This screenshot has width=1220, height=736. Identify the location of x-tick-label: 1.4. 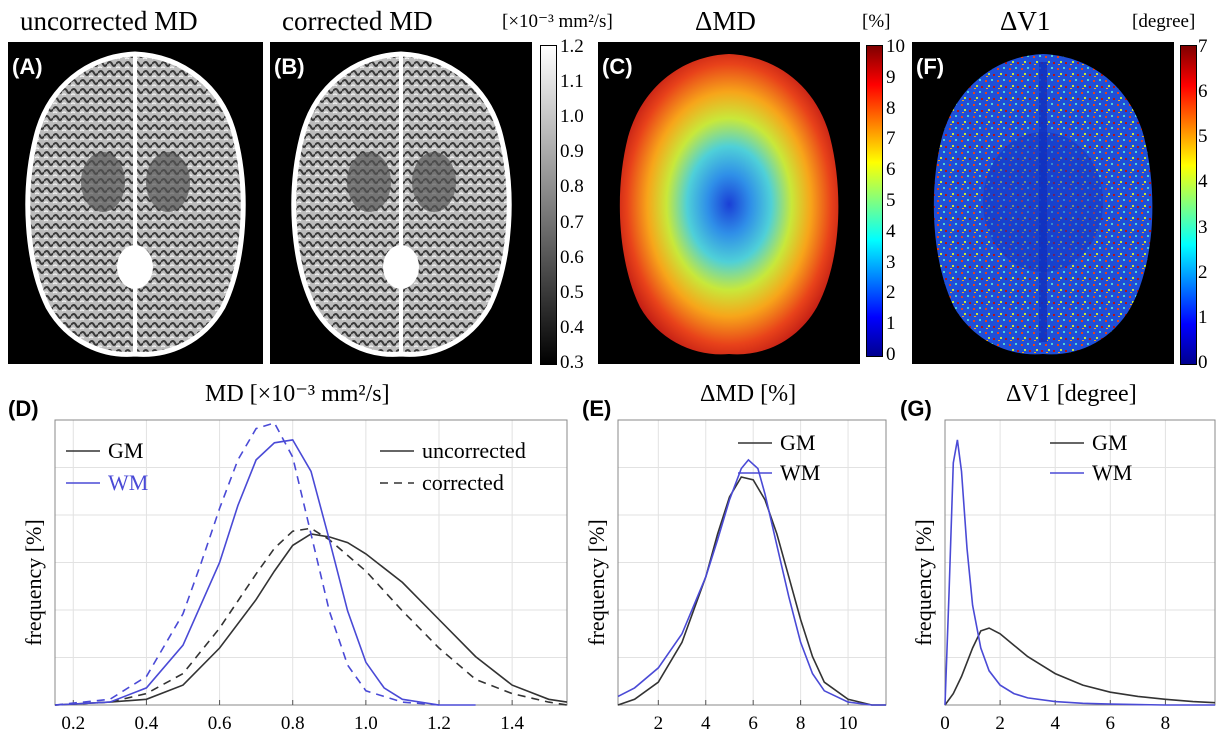
(512, 723).